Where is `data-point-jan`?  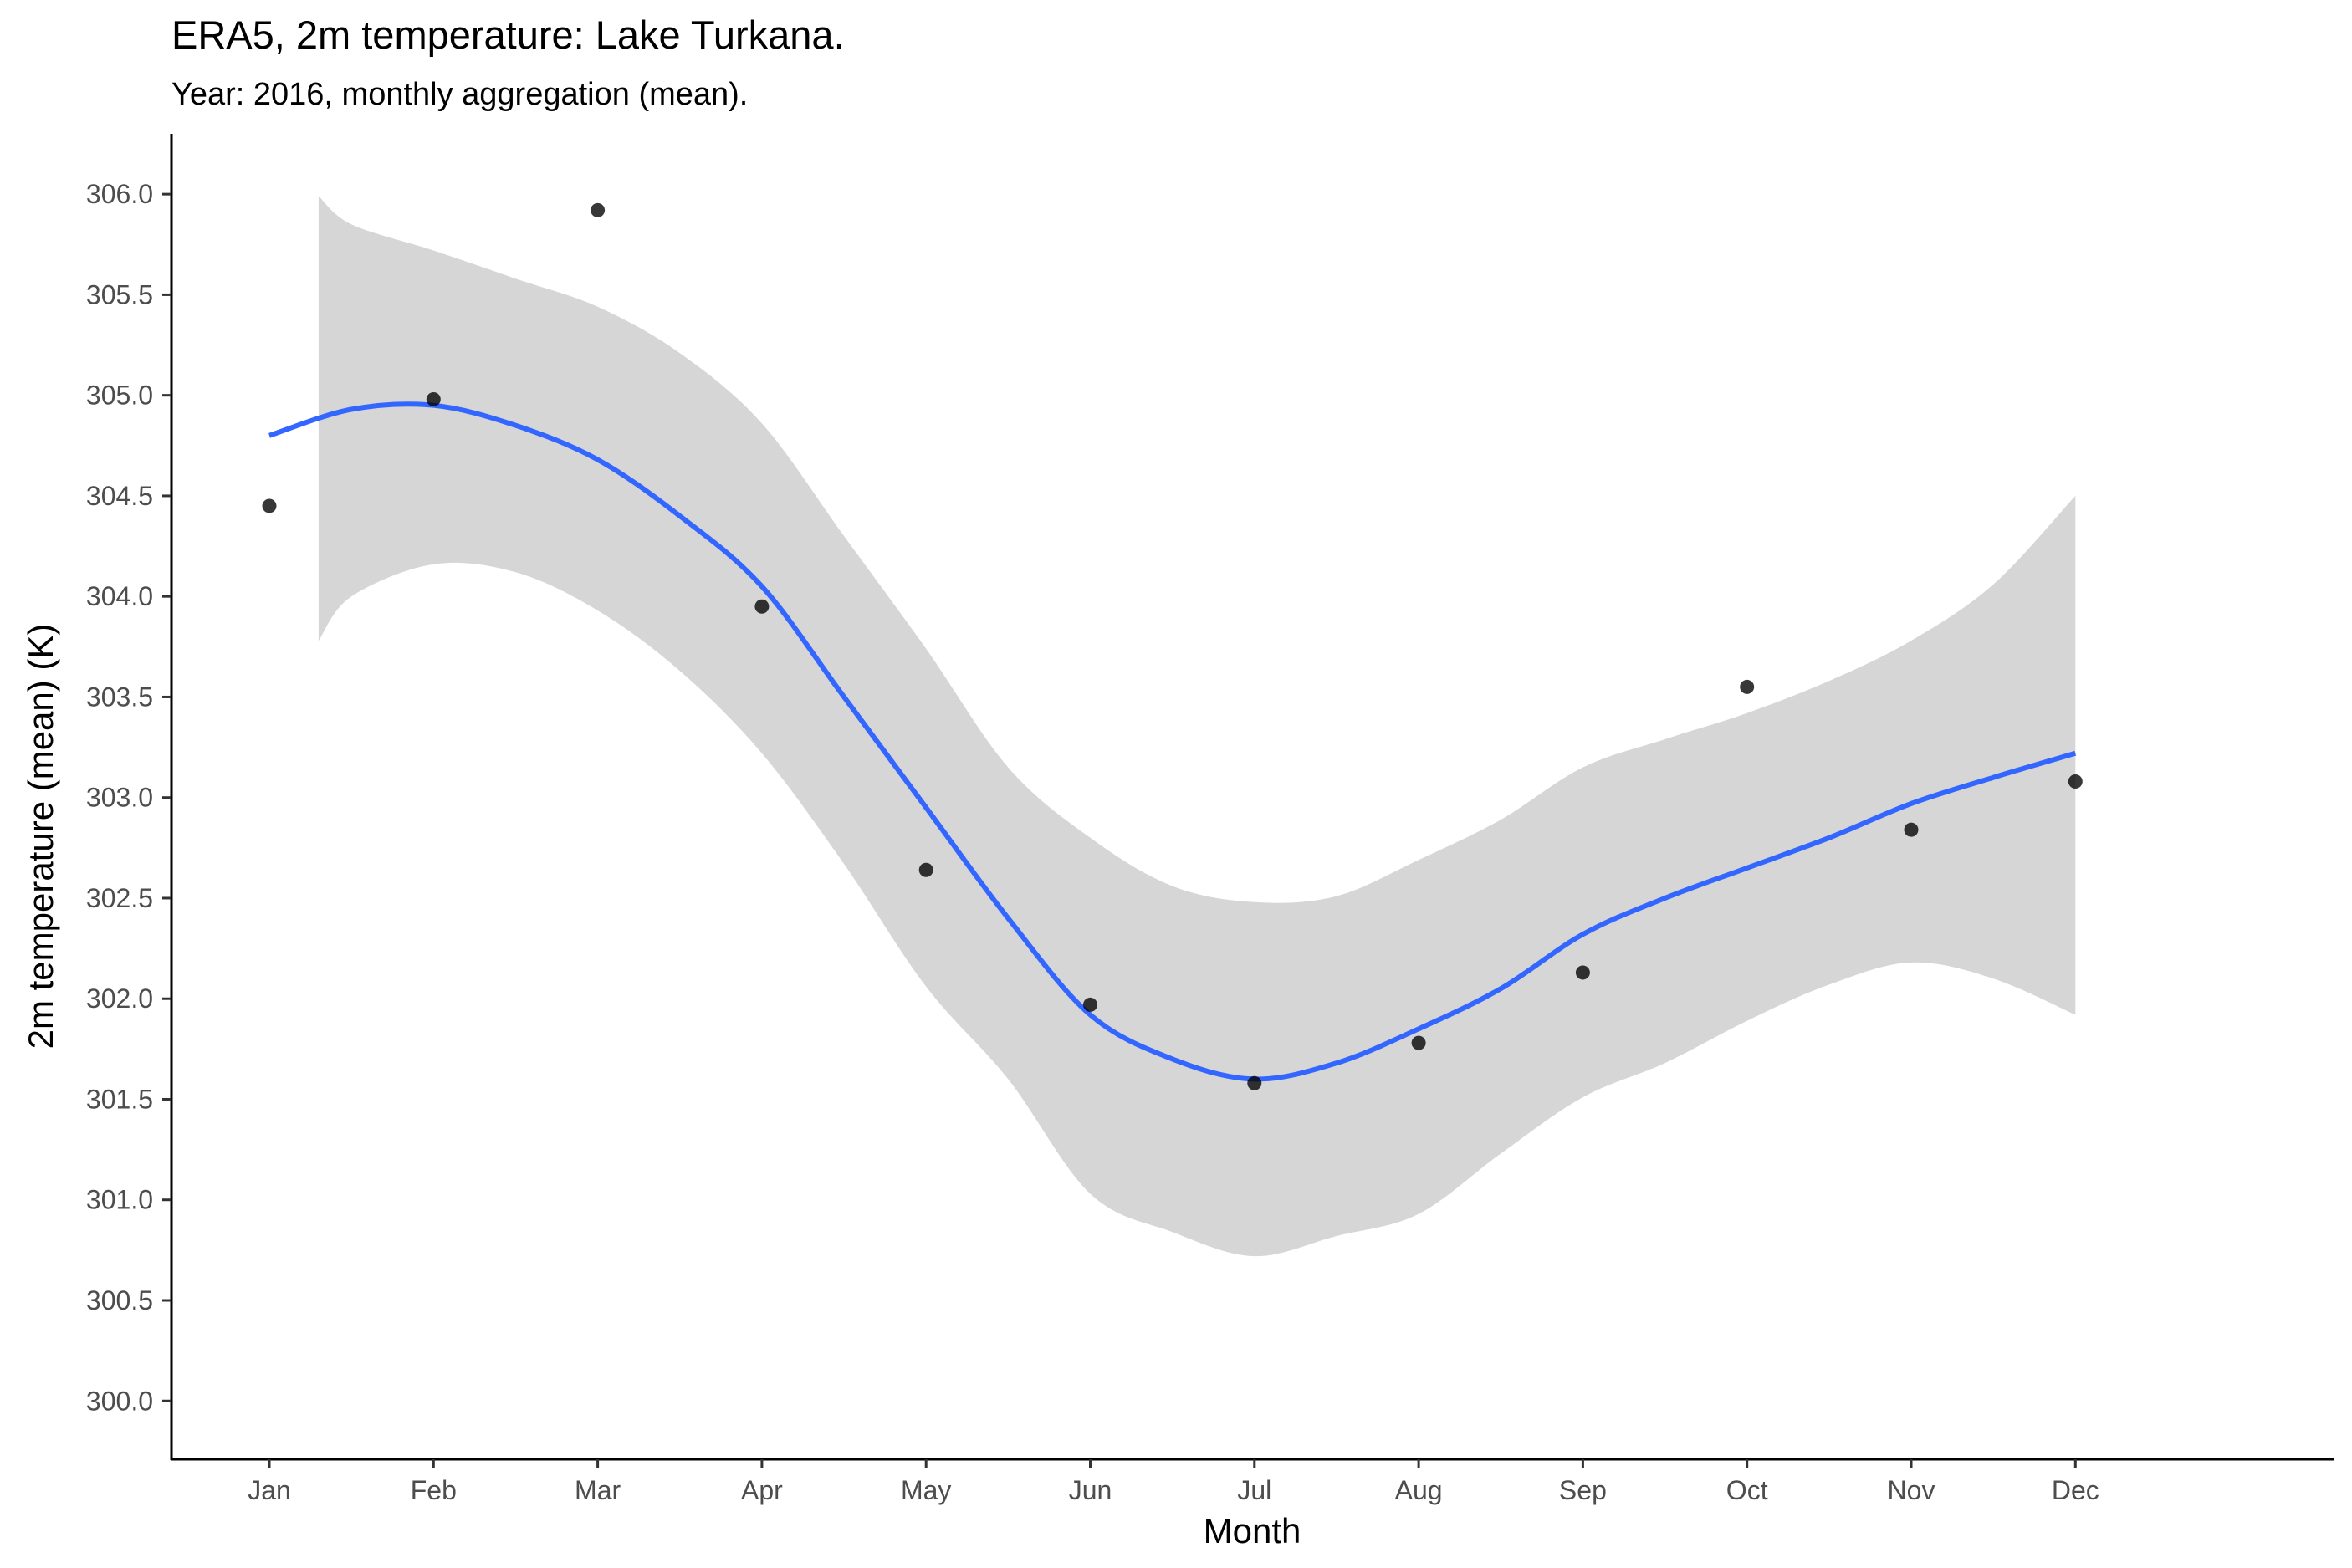
data-point-jan is located at coordinates (269, 505).